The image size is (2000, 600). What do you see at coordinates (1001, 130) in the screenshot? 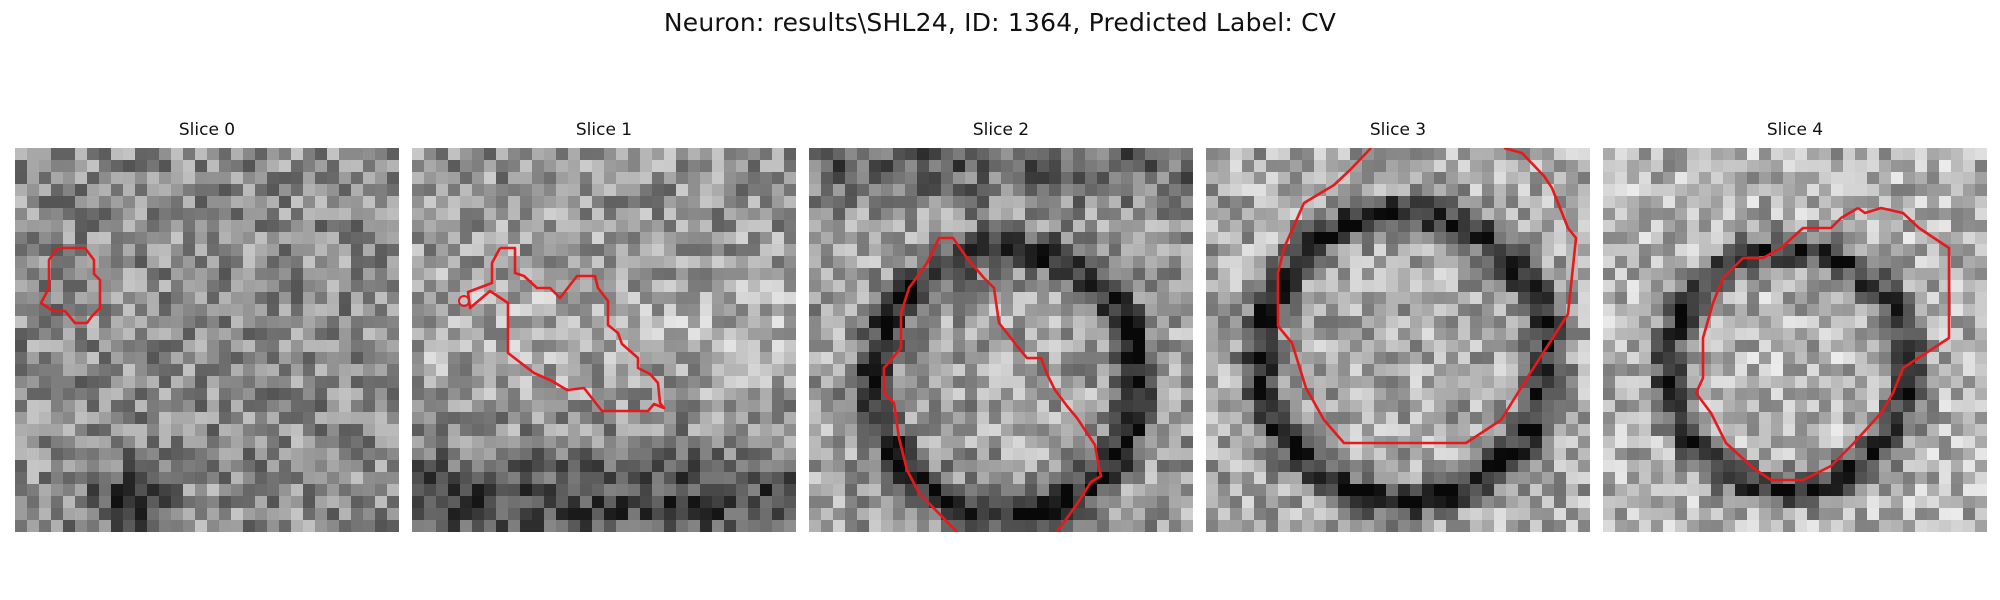
I see `slice-title-2: Slice 2` at bounding box center [1001, 130].